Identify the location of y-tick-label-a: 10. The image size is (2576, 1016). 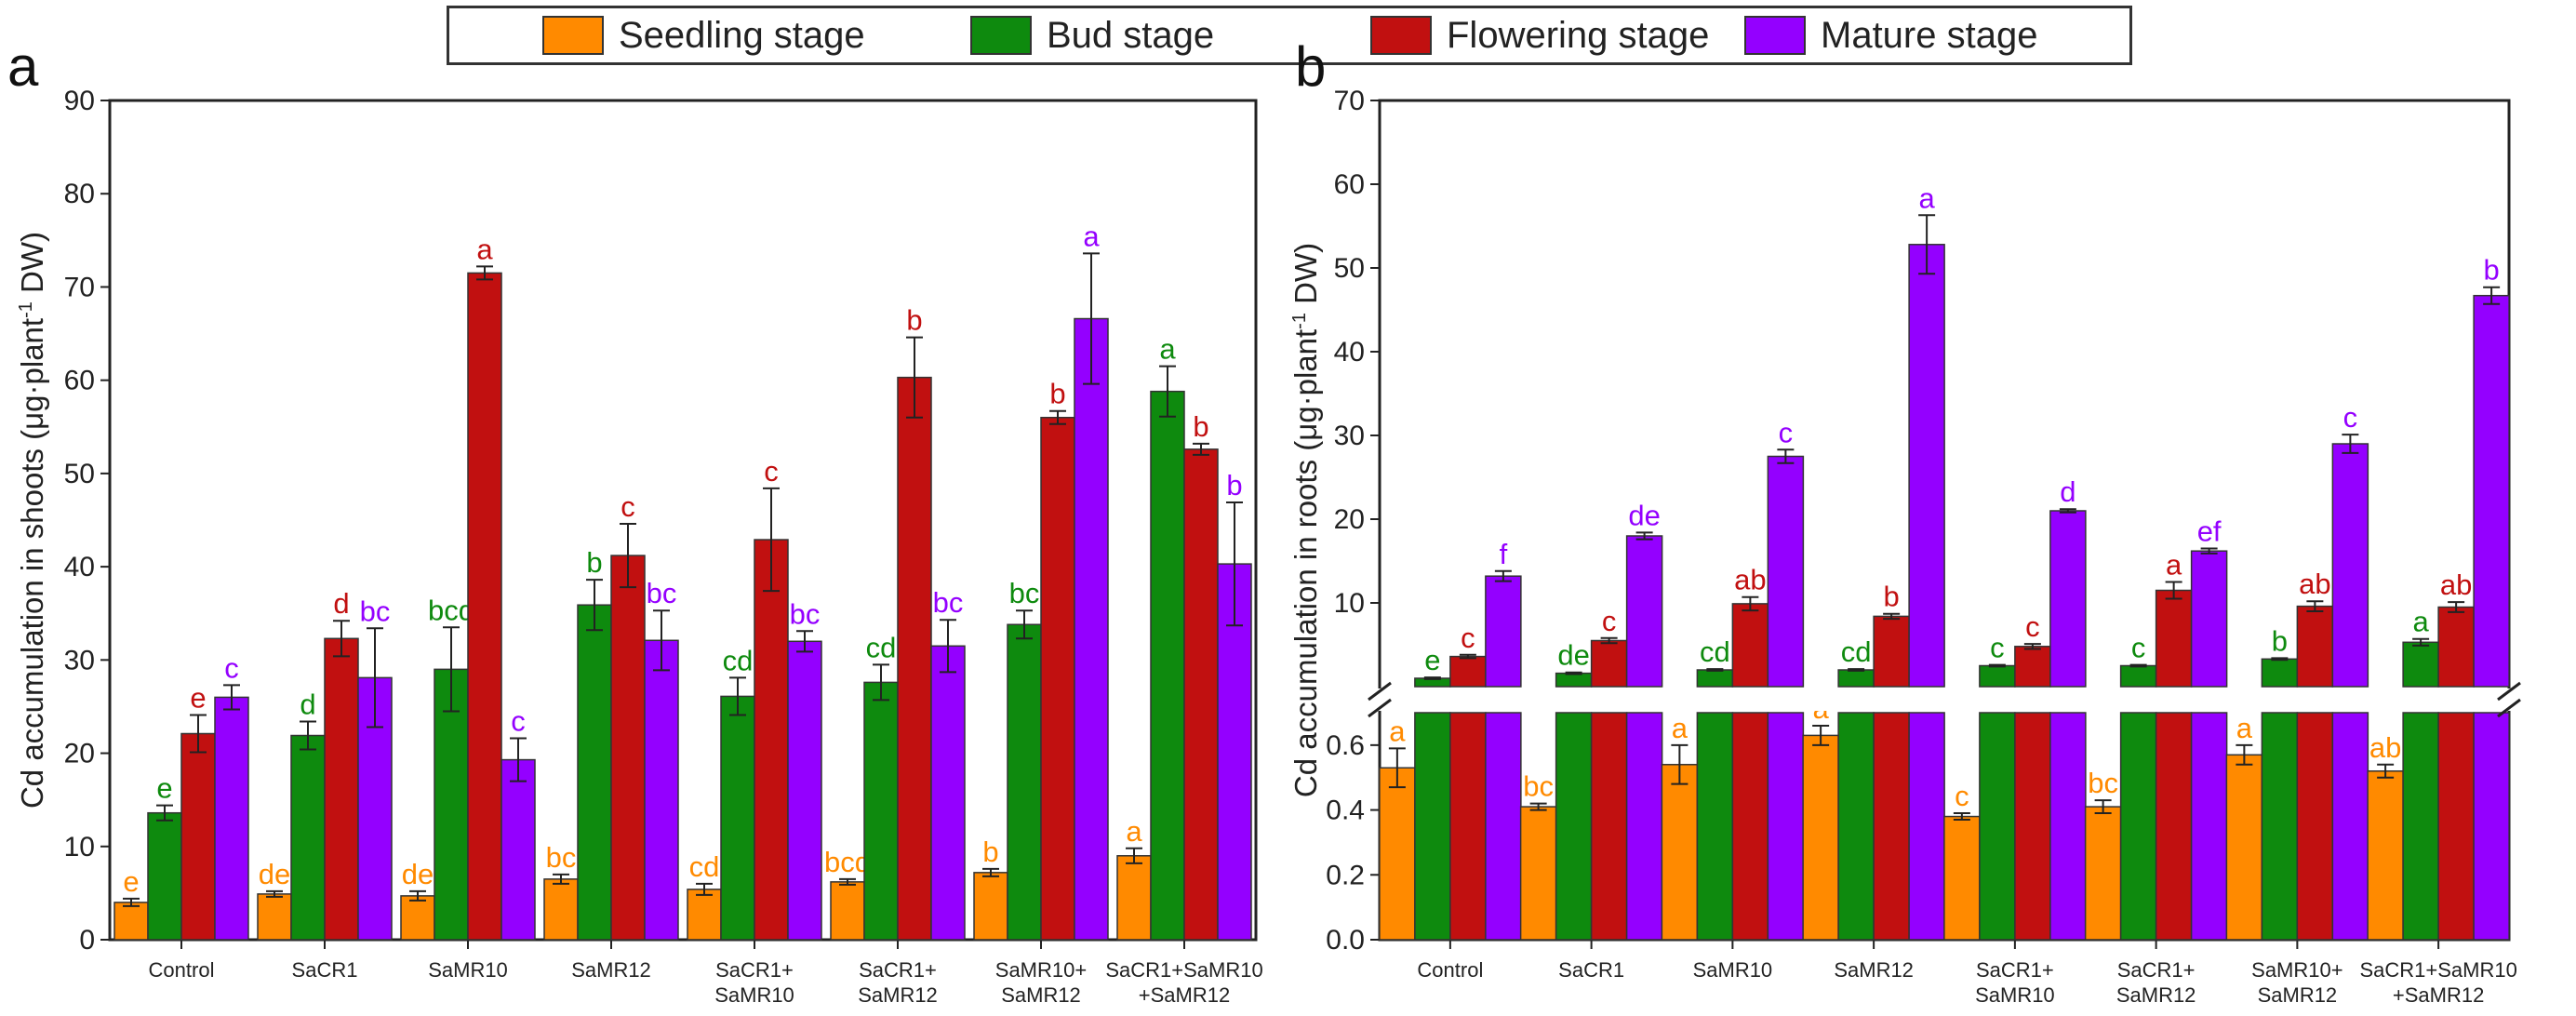
(79, 847).